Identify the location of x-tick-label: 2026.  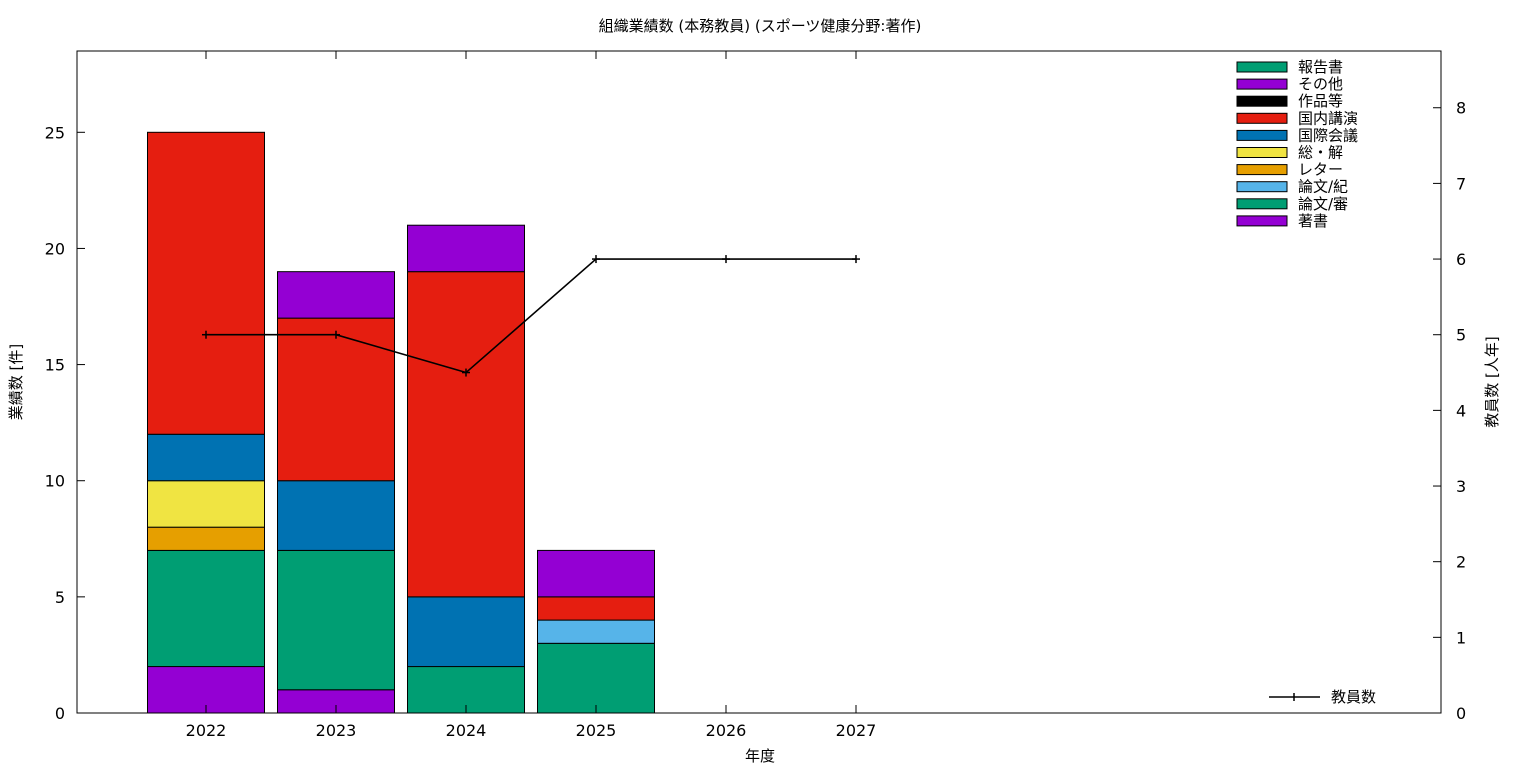
(726, 730).